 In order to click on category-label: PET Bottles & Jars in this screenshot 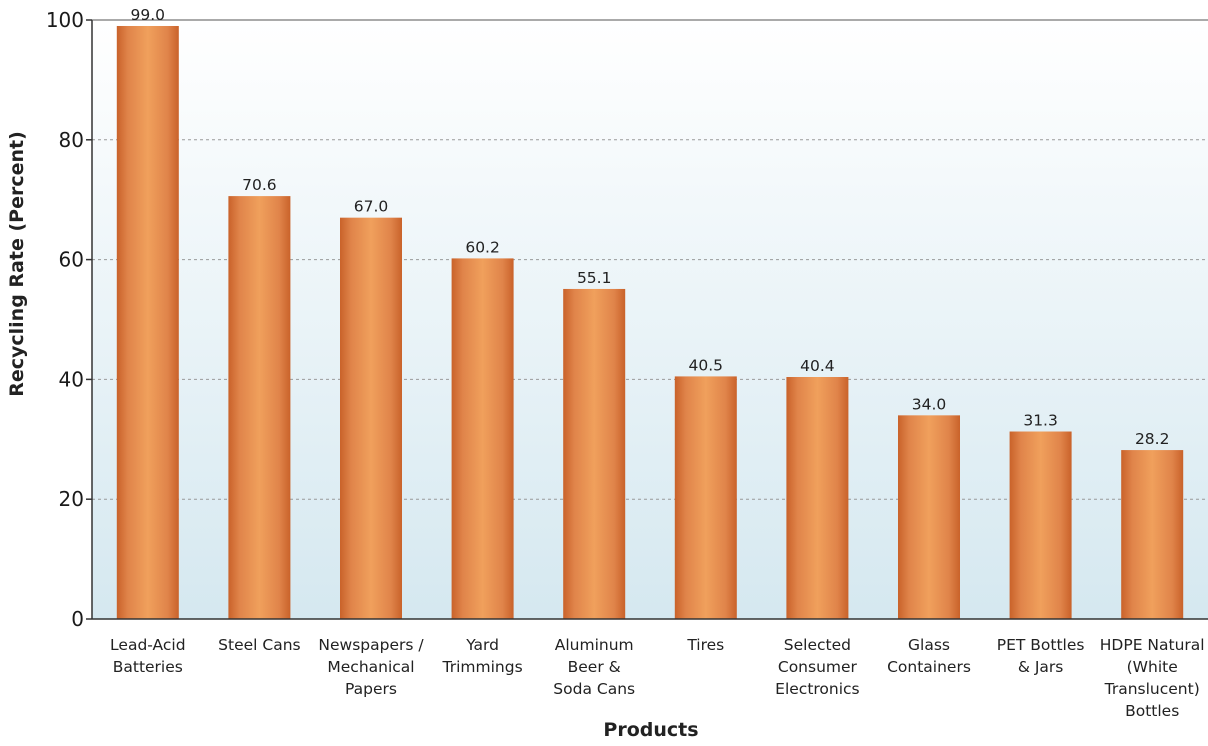, I will do `click(1041, 656)`.